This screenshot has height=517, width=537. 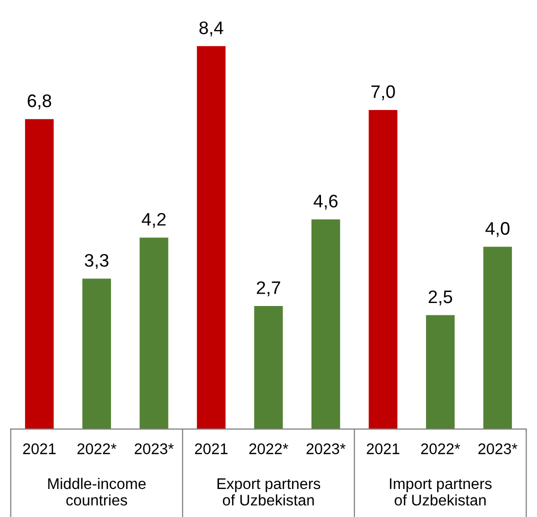 I want to click on data-label: 4,2, so click(x=154, y=220).